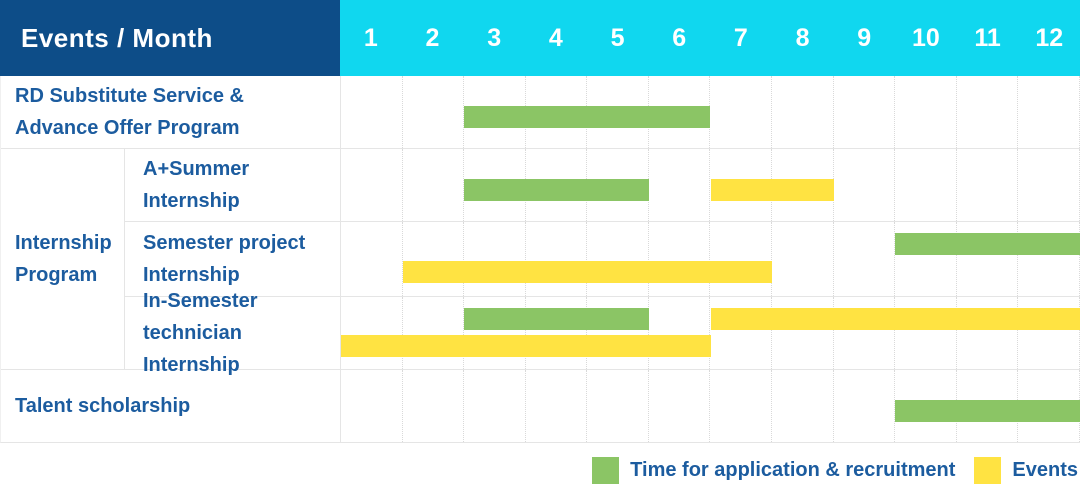 Image resolution: width=1080 pixels, height=494 pixels. Describe the element at coordinates (1049, 37) in the screenshot. I see `month-header-cell: 12` at that location.